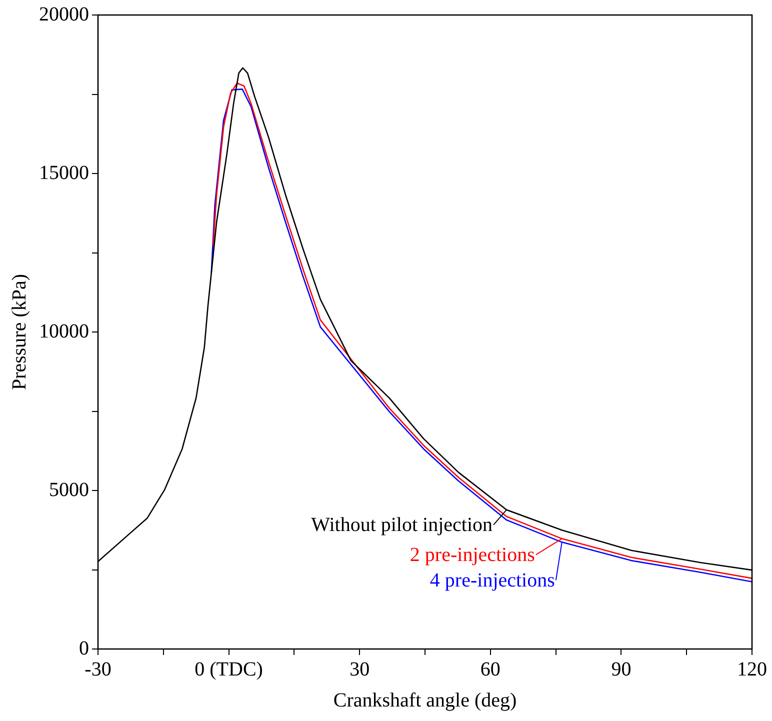  What do you see at coordinates (84, 648) in the screenshot?
I see `y-tick-label: 0` at bounding box center [84, 648].